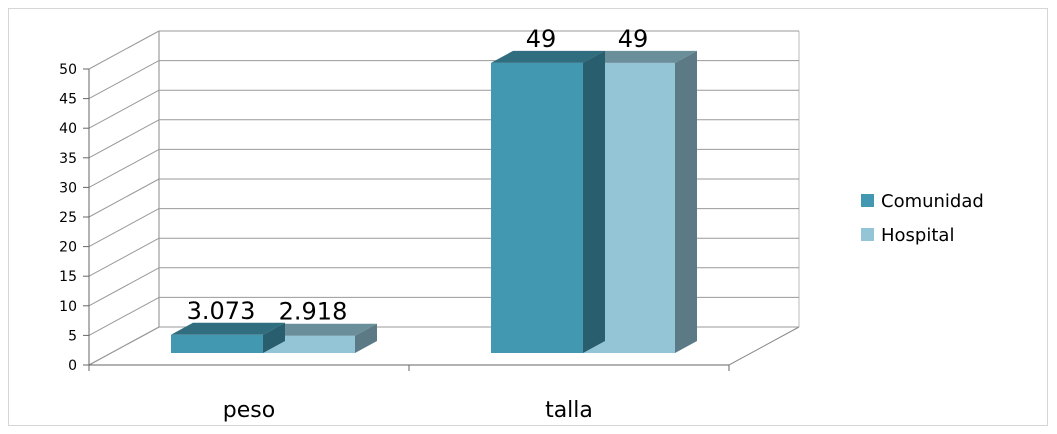 Image resolution: width=1057 pixels, height=434 pixels. I want to click on y-tick-label: 35, so click(68, 159).